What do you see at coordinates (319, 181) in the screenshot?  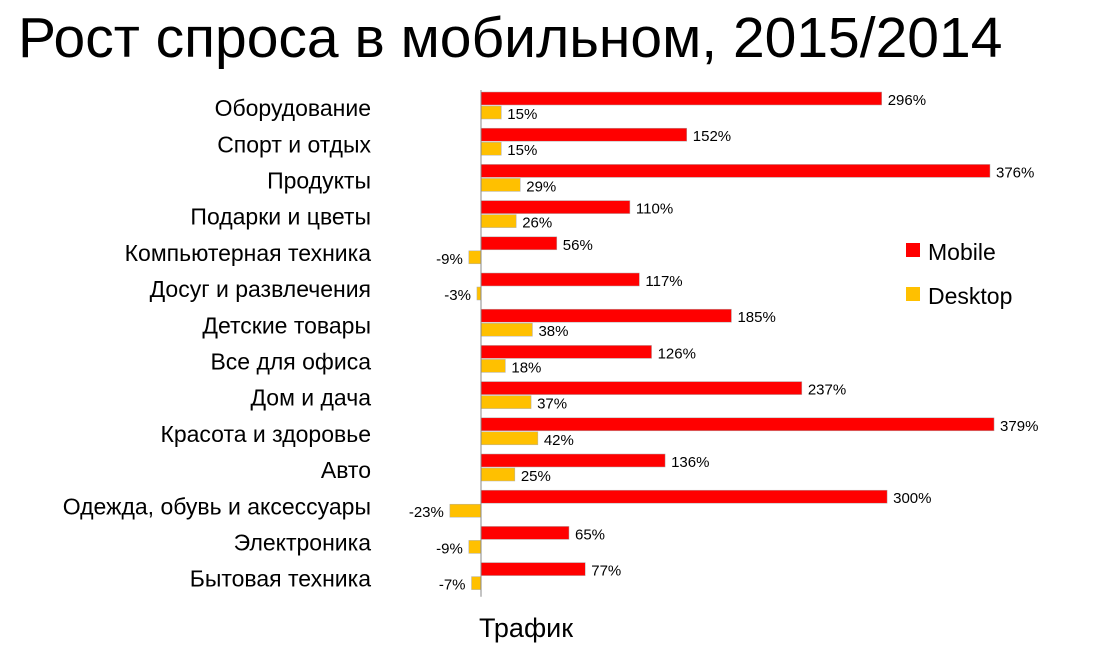 I see `category-label: Продукты` at bounding box center [319, 181].